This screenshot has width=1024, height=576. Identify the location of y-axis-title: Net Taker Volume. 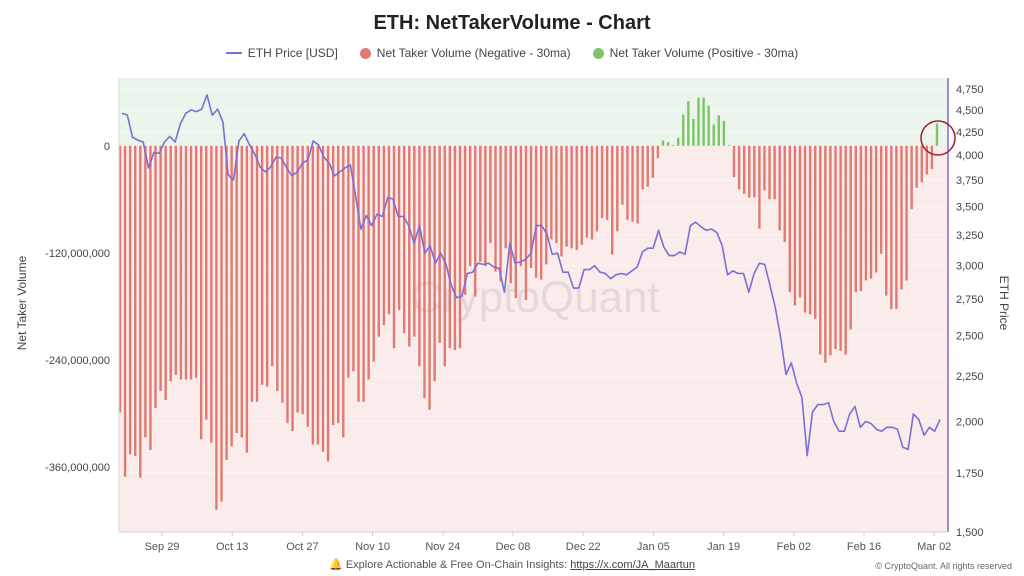
(22, 302).